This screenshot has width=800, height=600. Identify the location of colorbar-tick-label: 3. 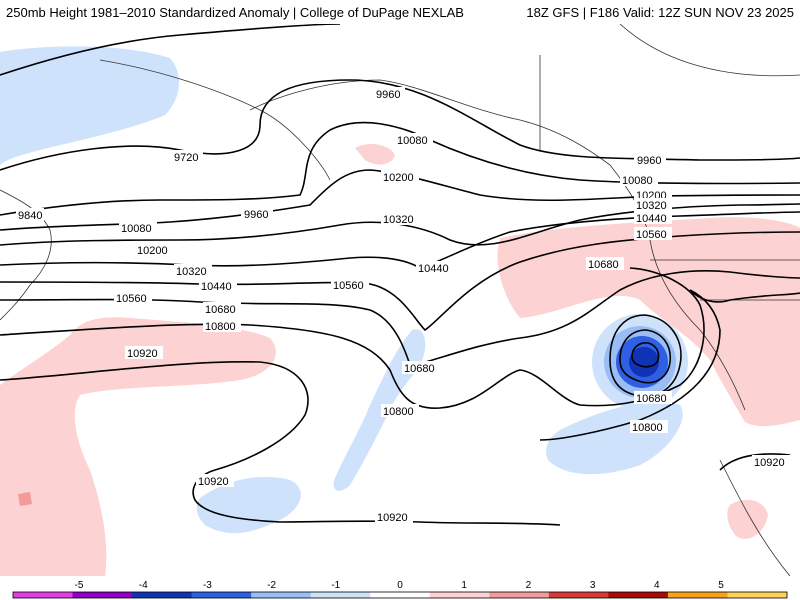
(593, 585).